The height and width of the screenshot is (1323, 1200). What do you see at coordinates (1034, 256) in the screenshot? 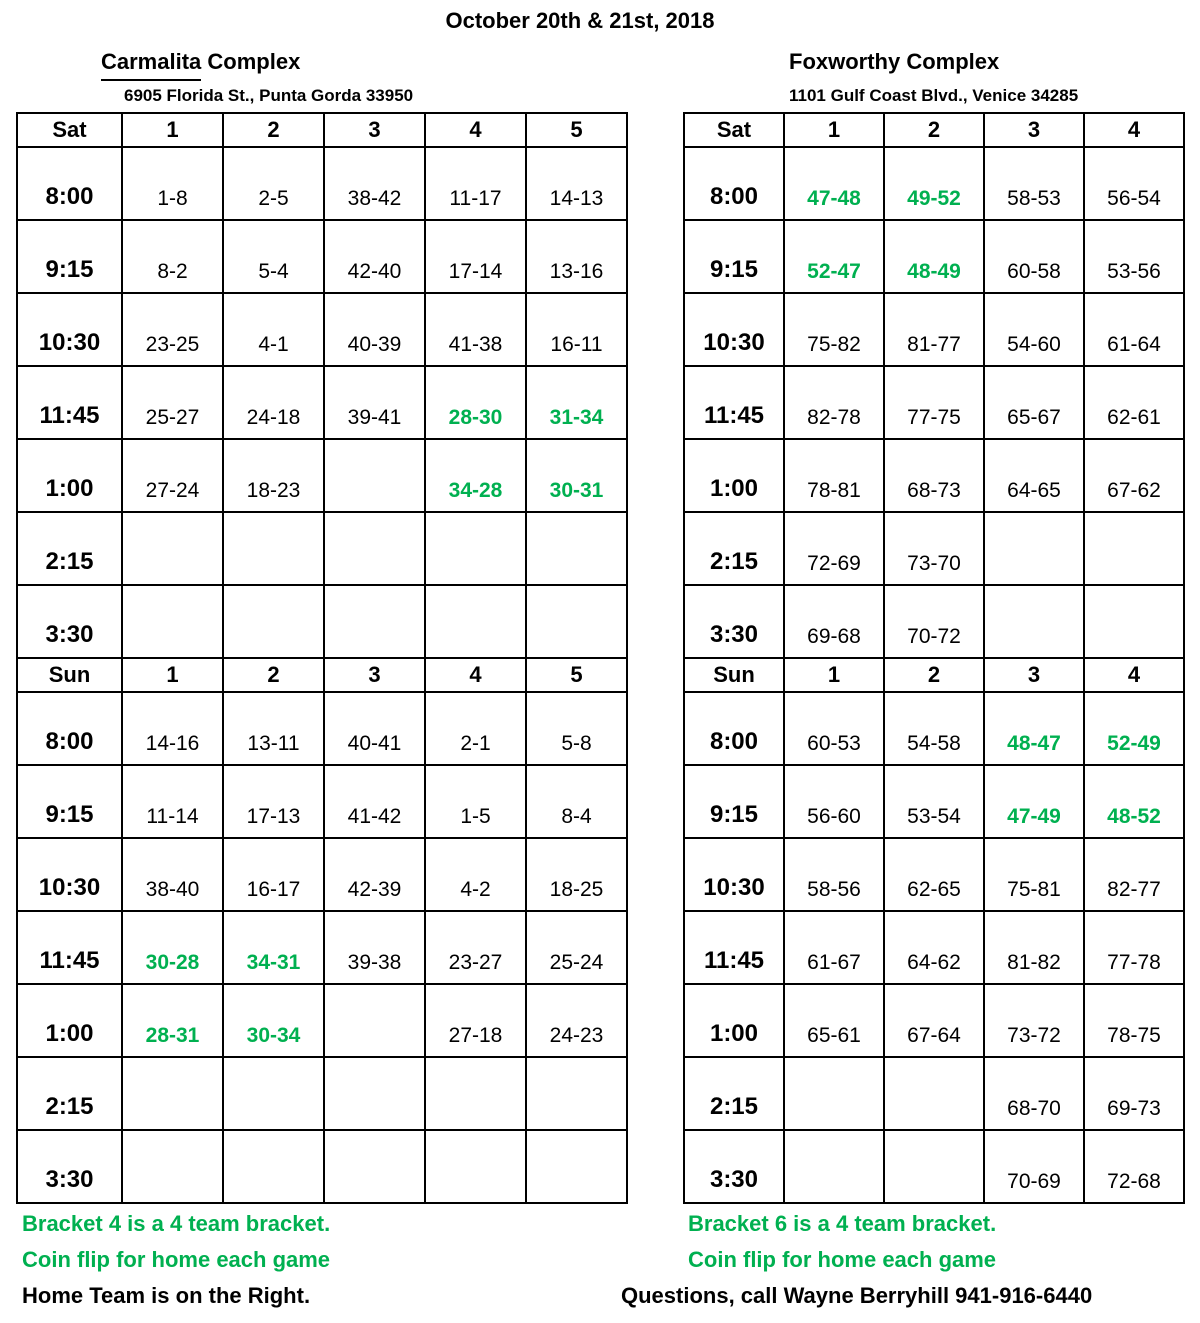
I see `foxworthy-sat-915-court-3-score: 60-58` at bounding box center [1034, 256].